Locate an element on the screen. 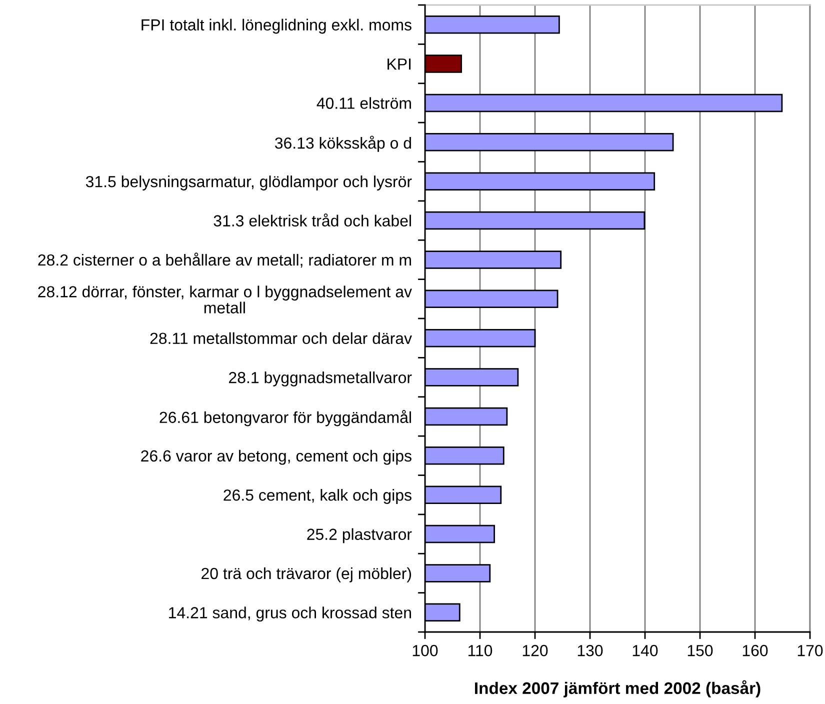  x-tick-label: 100 is located at coordinates (425, 650).